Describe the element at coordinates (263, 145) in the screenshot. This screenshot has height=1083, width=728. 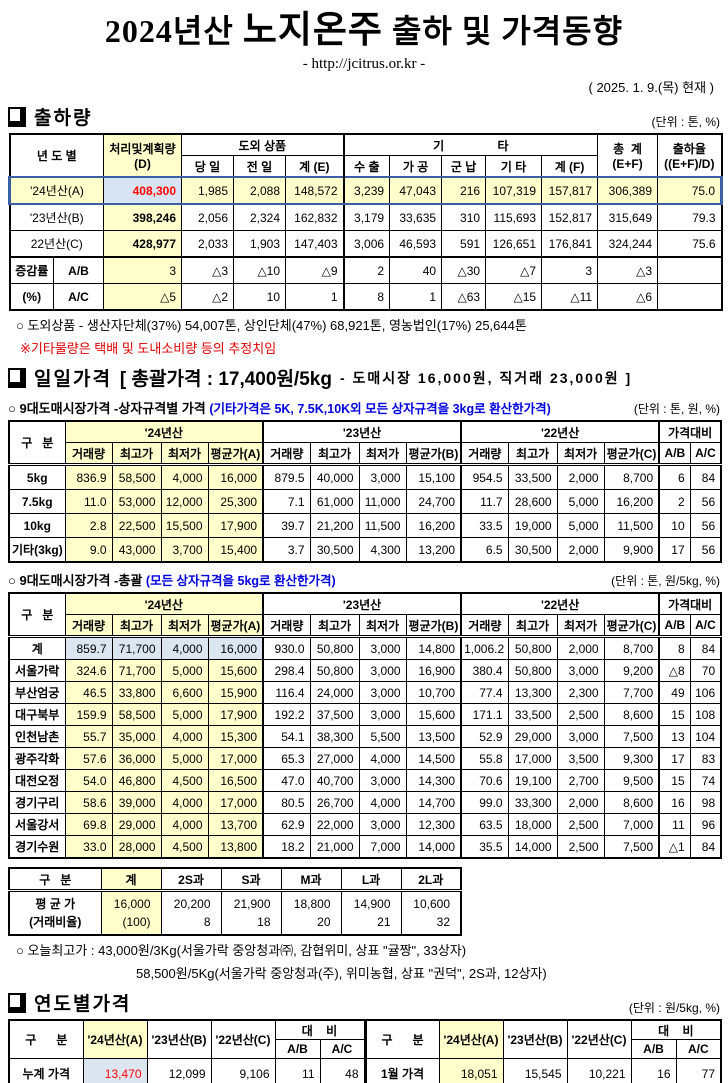
I see `col-group-off-island: 도외 상품` at that location.